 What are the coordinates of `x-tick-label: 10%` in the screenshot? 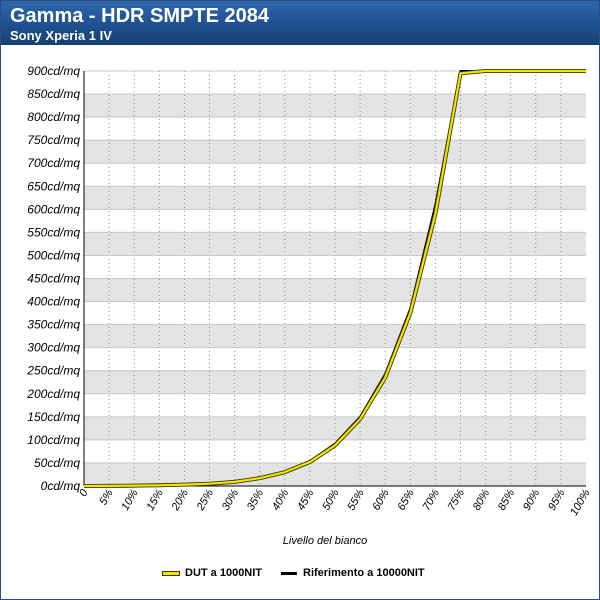 It's located at (130, 499).